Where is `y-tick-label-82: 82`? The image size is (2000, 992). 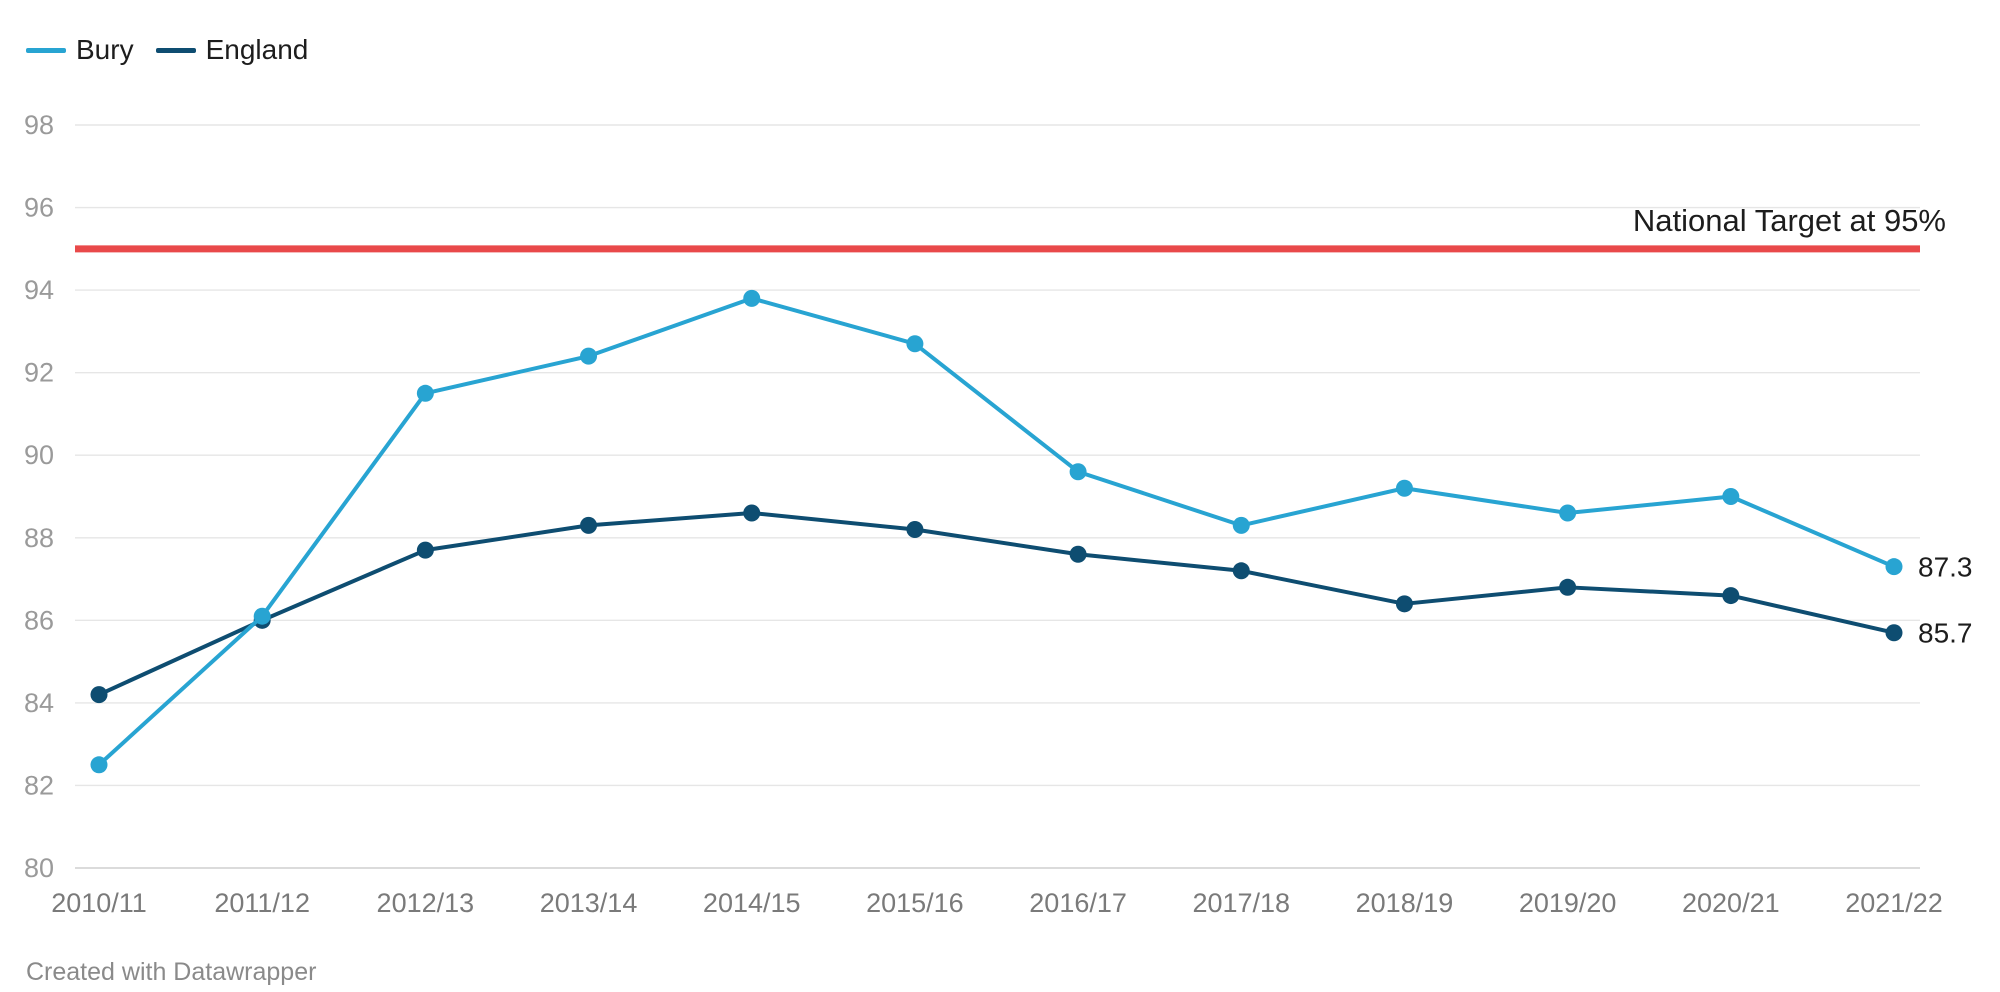 y-tick-label-82: 82 is located at coordinates (39, 785).